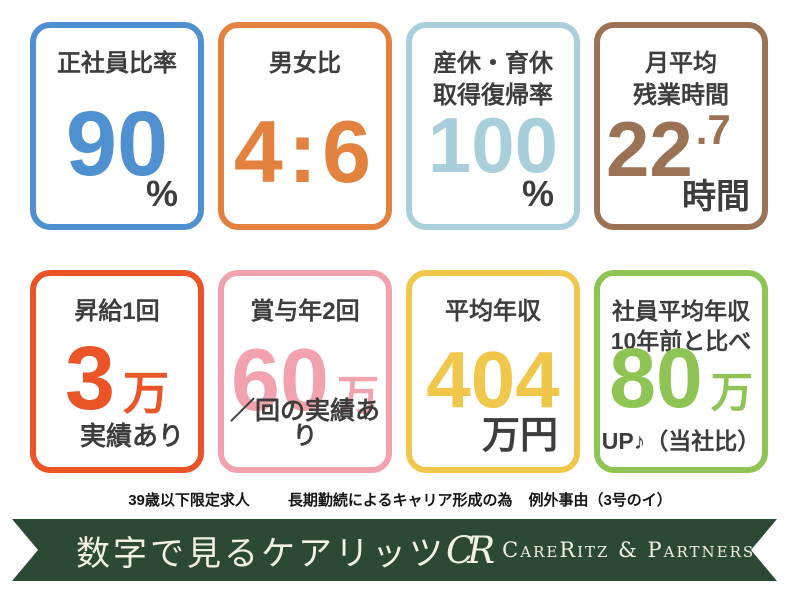 This screenshot has width=800, height=600. Describe the element at coordinates (681, 326) in the screenshot. I see `stat-label: 社員平均年収 10年前と比べ` at that location.